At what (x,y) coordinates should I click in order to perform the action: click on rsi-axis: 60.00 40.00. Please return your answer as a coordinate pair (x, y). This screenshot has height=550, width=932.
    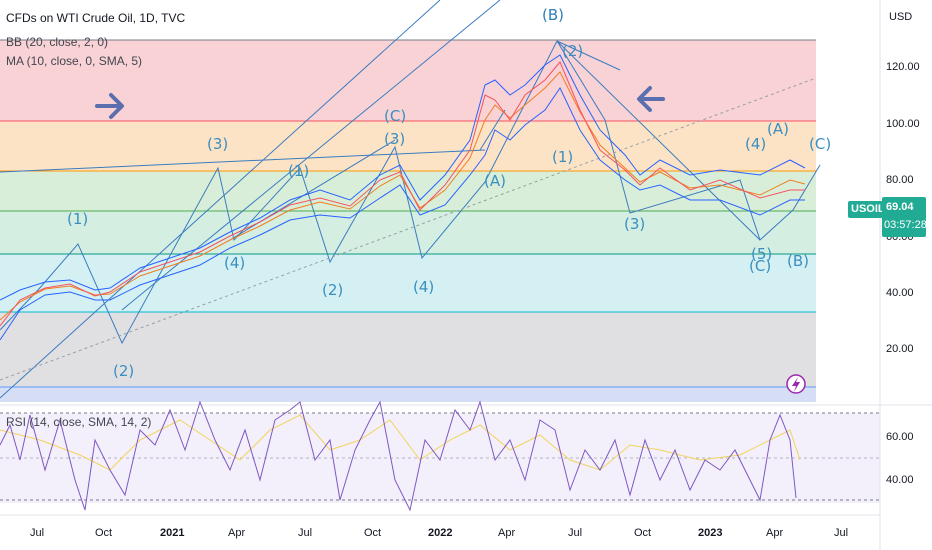
    Looking at the image, I should click on (900, 458).